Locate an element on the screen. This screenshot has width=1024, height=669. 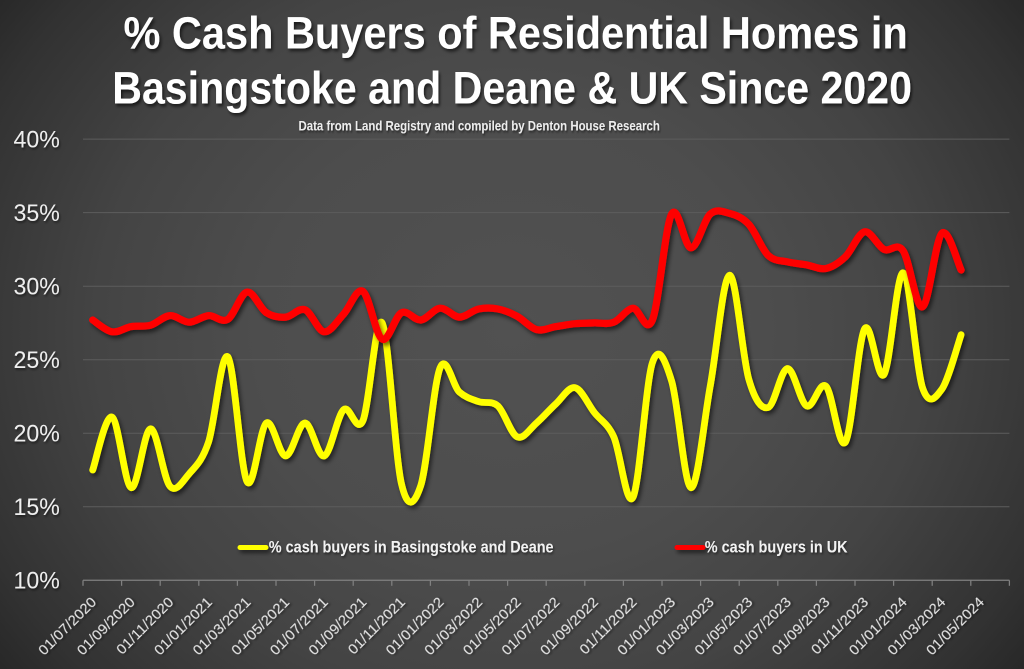
svg-text: 25% is located at coordinates (36, 360).